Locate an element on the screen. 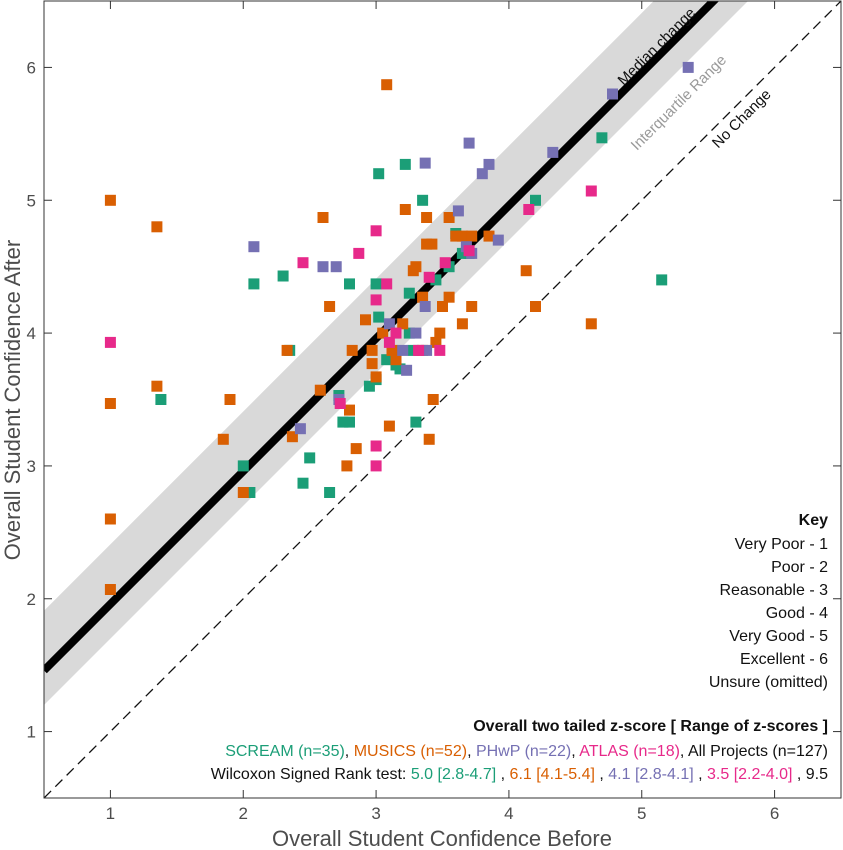 The height and width of the screenshot is (850, 843). y-tick-label: 1 is located at coordinates (31, 732).